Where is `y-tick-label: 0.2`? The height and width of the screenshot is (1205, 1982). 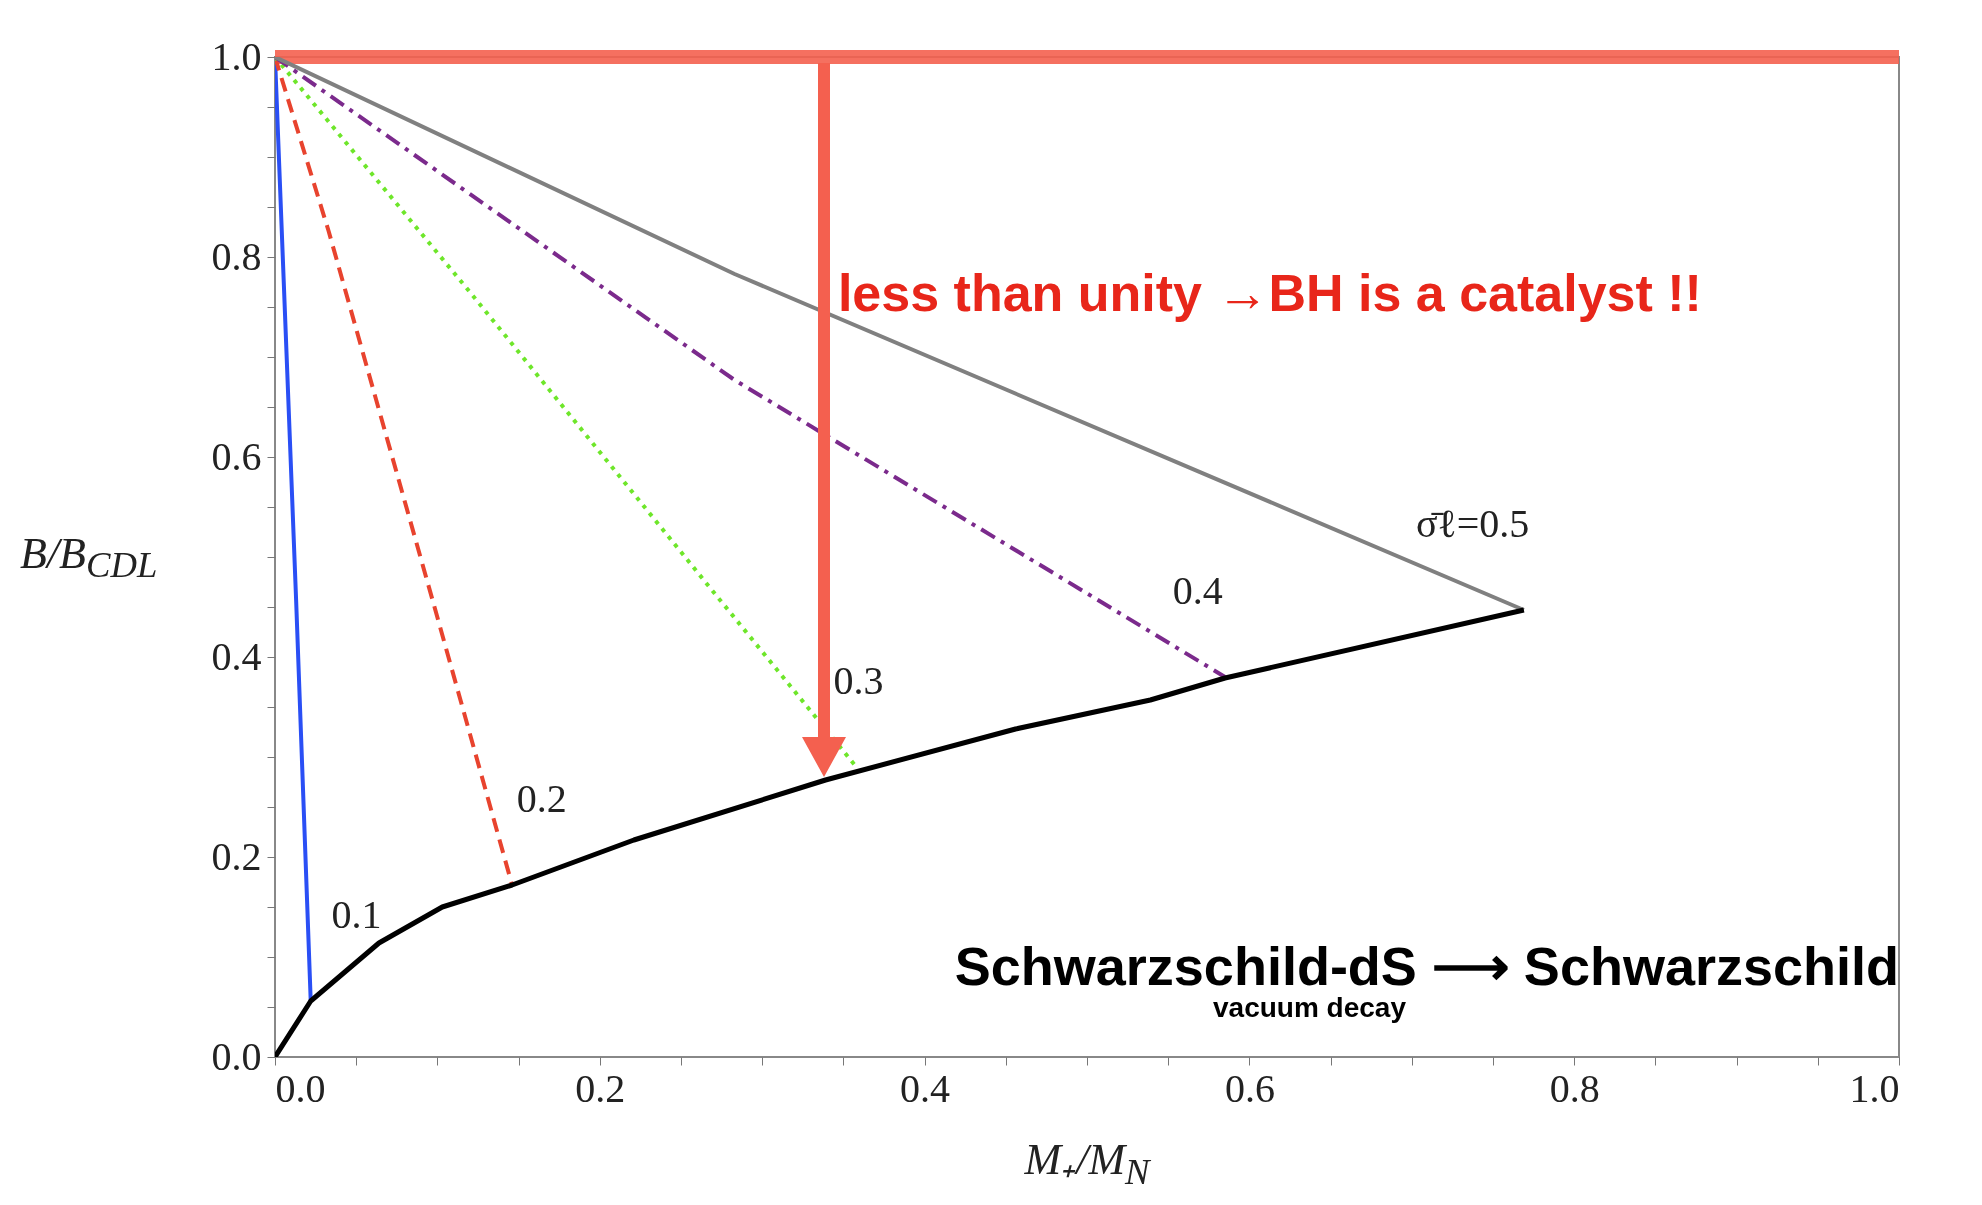 y-tick-label: 0.2 is located at coordinates (236, 856).